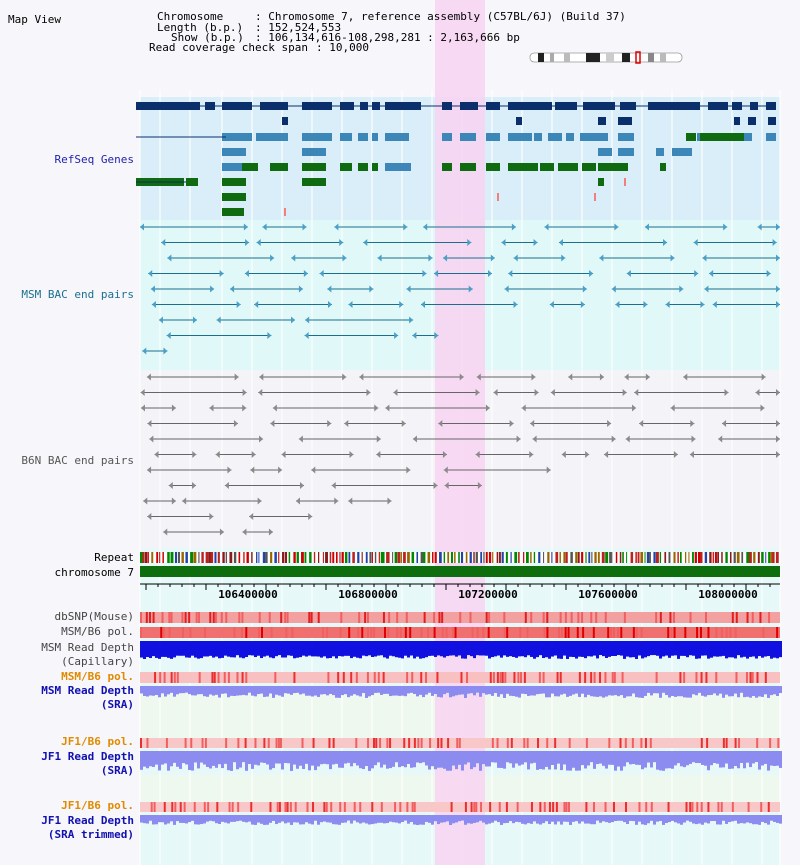  What do you see at coordinates (460, 557) in the screenshot?
I see `repeat-track` at bounding box center [460, 557].